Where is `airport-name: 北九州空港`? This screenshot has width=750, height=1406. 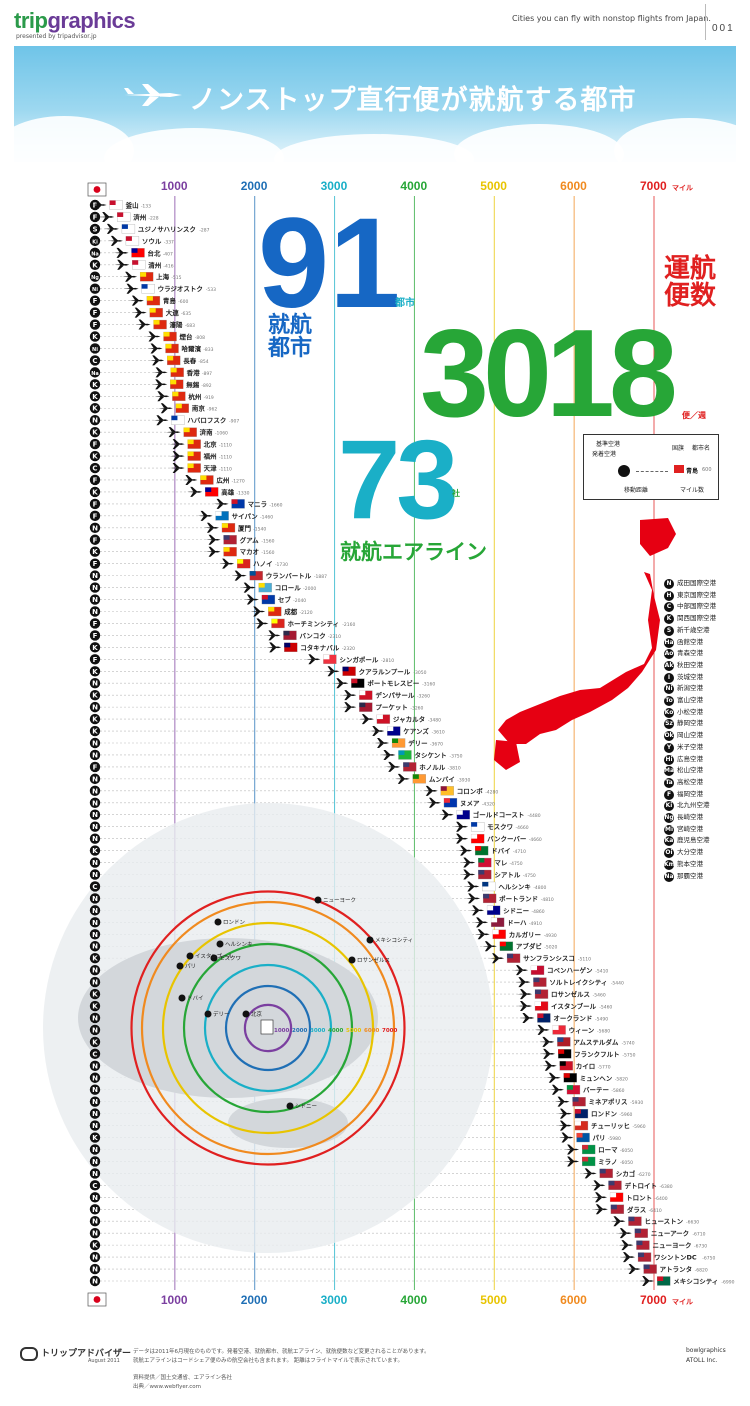
airport-name: 北九州空港 is located at coordinates (693, 805).